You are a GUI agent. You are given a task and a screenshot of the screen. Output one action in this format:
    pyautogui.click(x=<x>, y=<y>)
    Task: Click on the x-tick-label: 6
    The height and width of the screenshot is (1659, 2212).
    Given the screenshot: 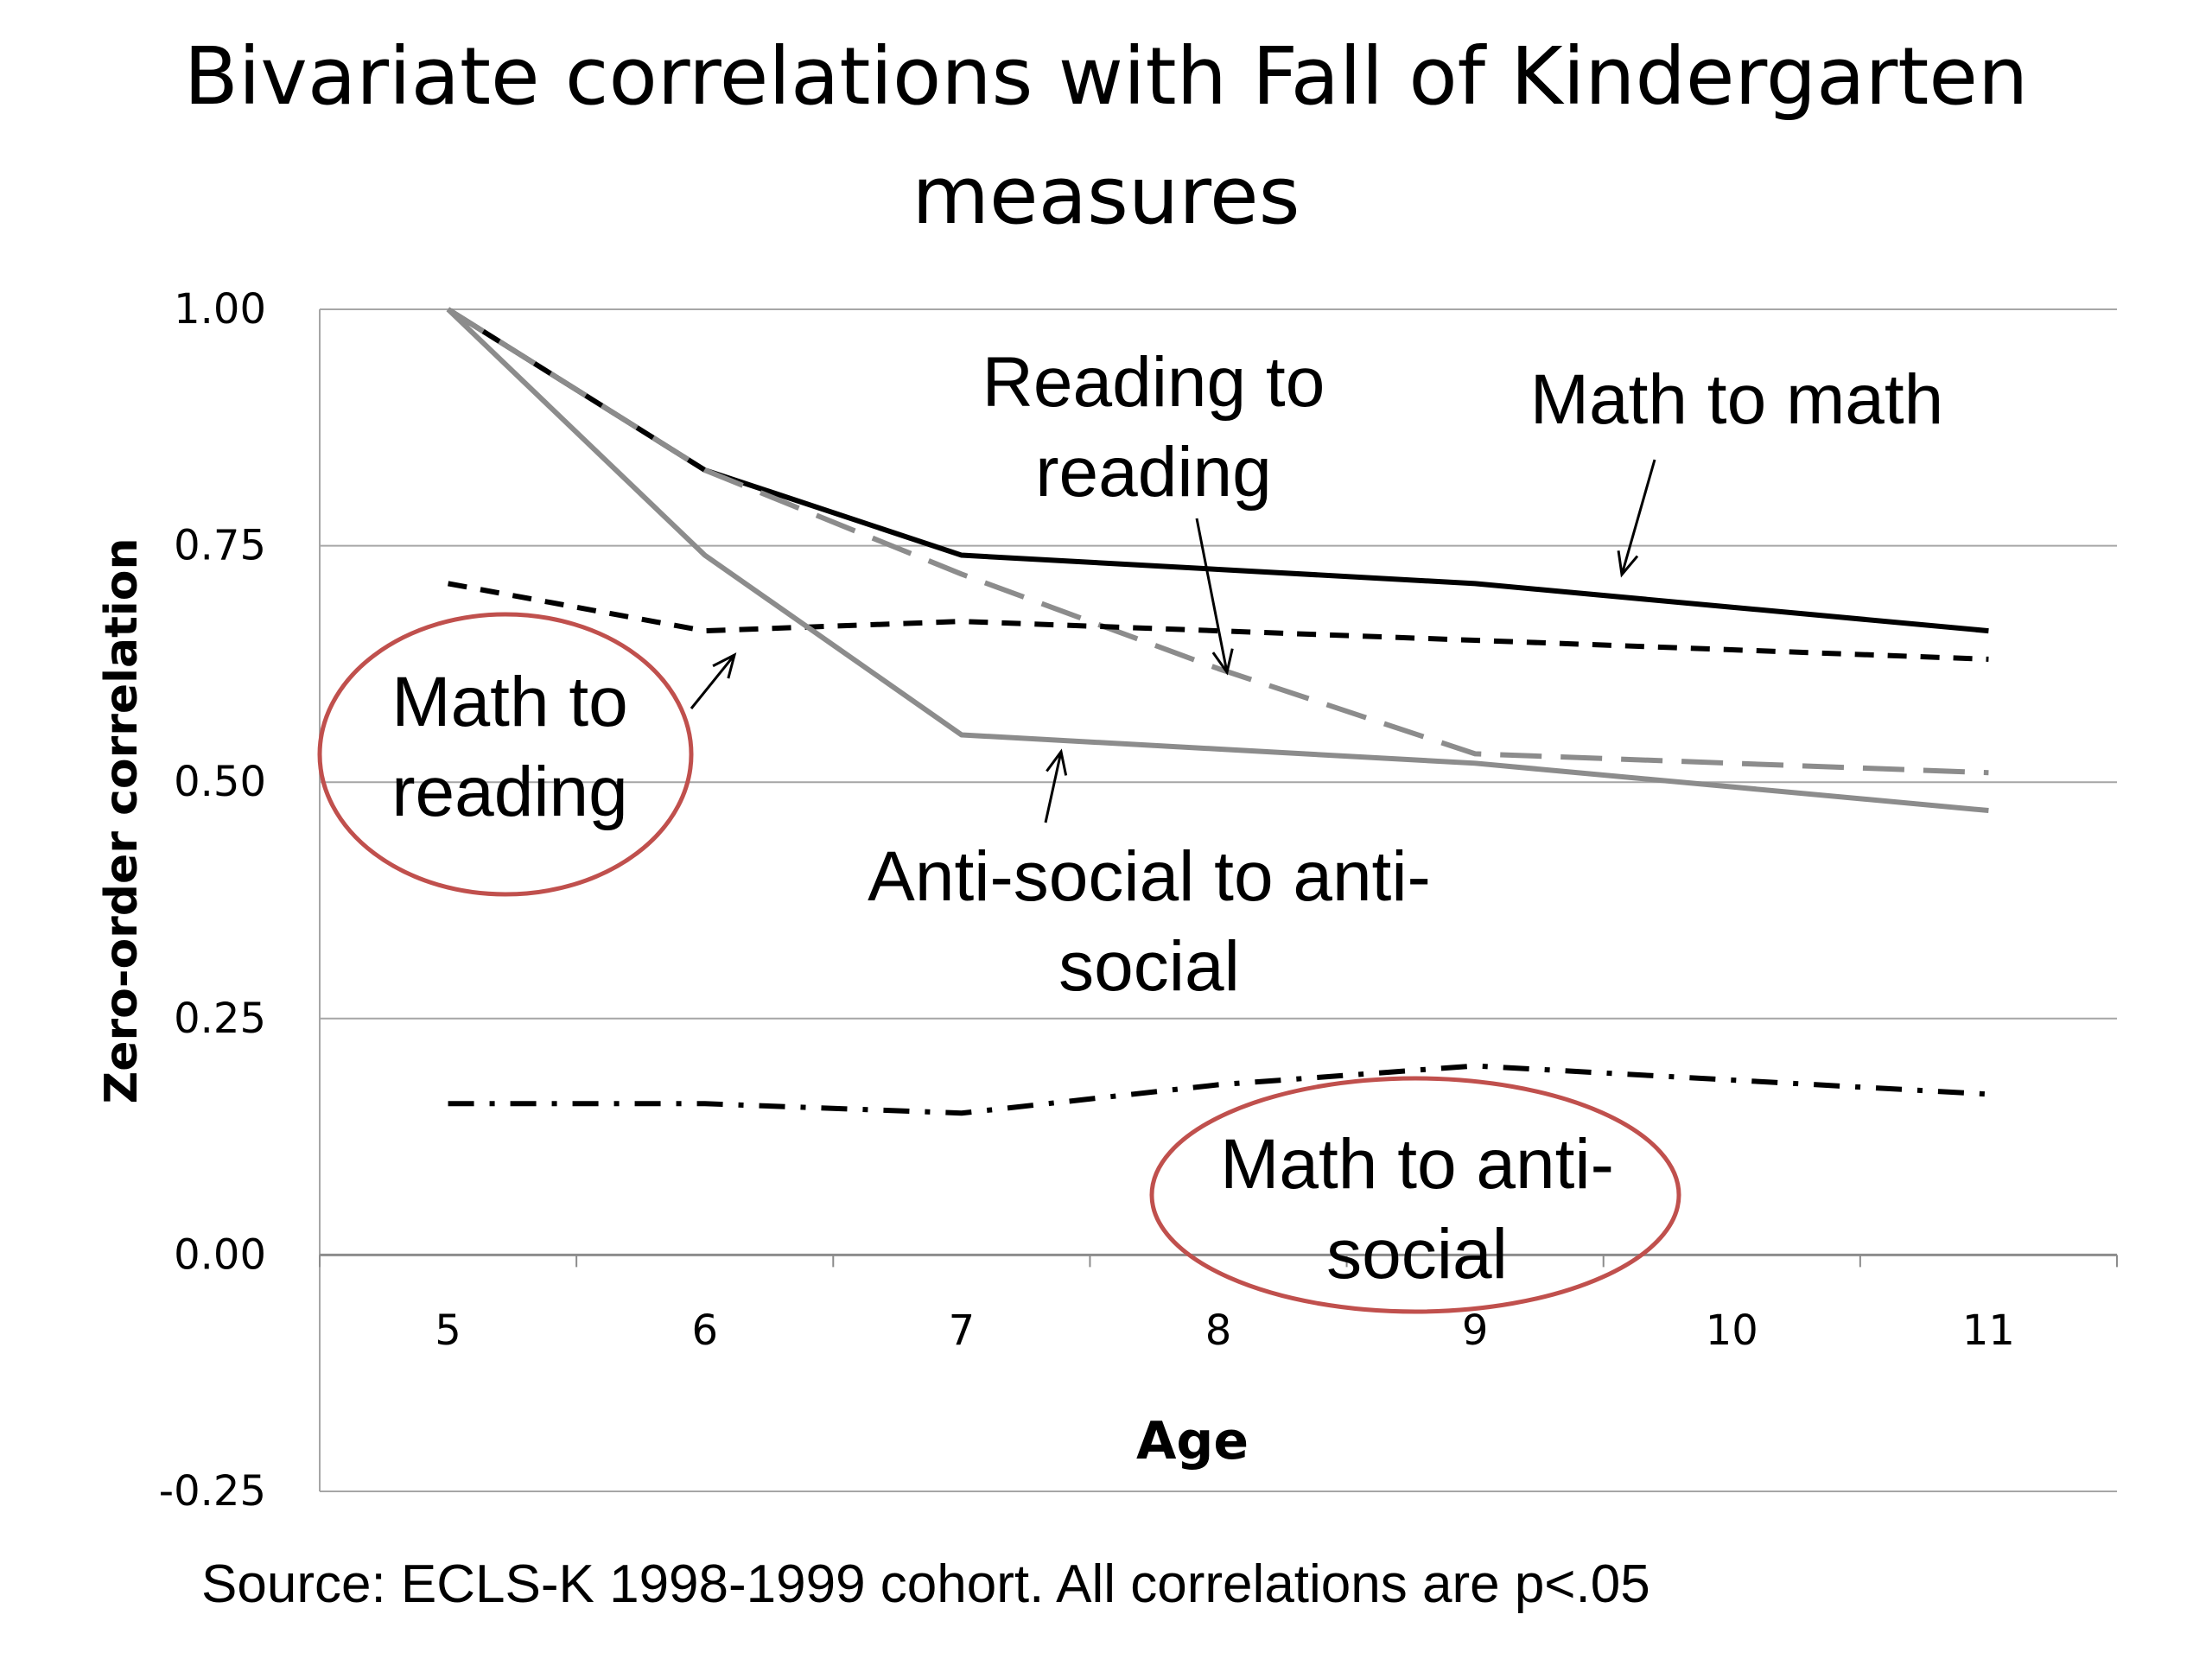 What is the action you would take?
    pyautogui.click(x=704, y=1330)
    